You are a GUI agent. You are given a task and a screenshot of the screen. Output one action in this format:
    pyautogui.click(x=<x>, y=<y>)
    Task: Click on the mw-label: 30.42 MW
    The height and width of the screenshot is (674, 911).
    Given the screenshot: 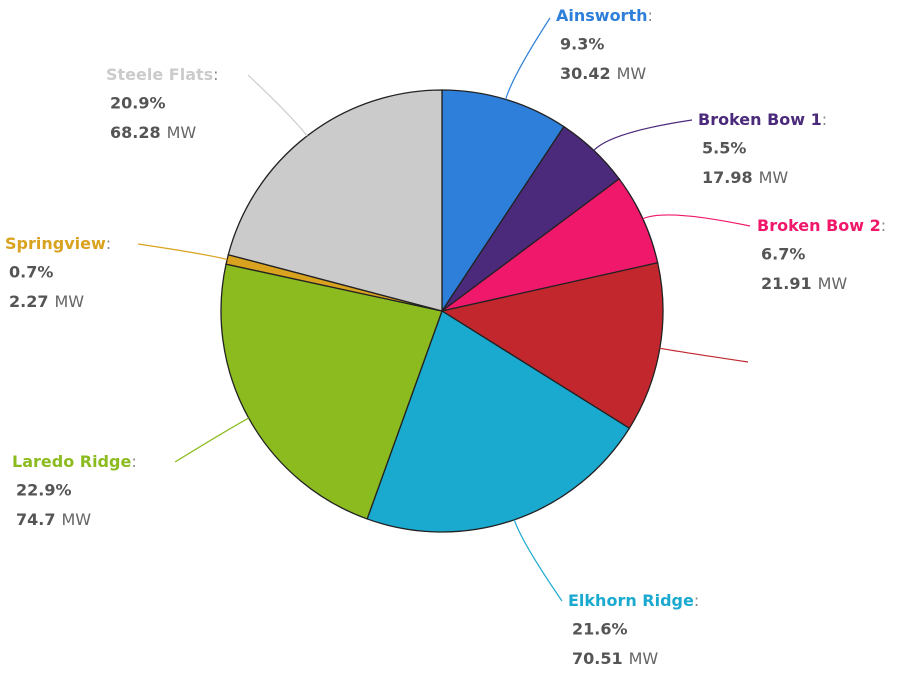 What is the action you would take?
    pyautogui.click(x=603, y=73)
    